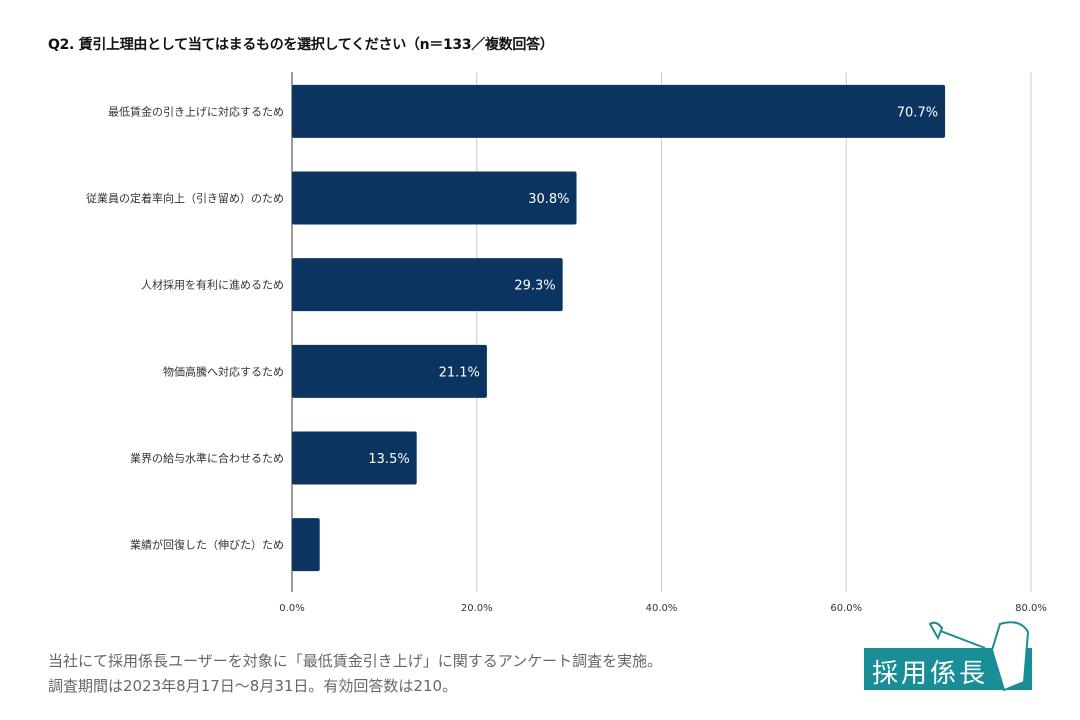 The width and height of the screenshot is (1080, 720). Describe the element at coordinates (196, 111) in the screenshot. I see `category-label: 最低賃金の引き上げに対応するため` at that location.